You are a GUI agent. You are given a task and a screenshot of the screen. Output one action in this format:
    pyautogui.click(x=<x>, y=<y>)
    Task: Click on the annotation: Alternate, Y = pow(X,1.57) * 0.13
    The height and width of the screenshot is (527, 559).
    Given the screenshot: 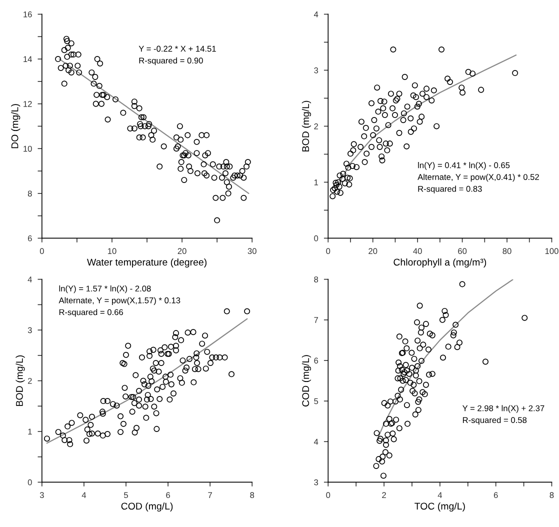 What is the action you would take?
    pyautogui.click(x=119, y=301)
    